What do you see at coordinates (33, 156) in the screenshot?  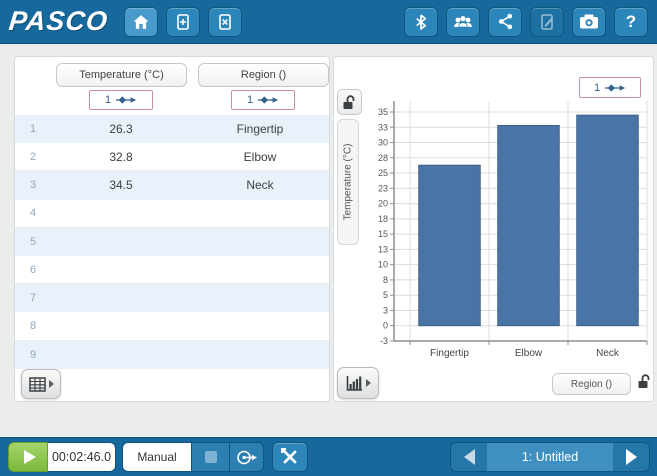 I see `row-number: 2` at bounding box center [33, 156].